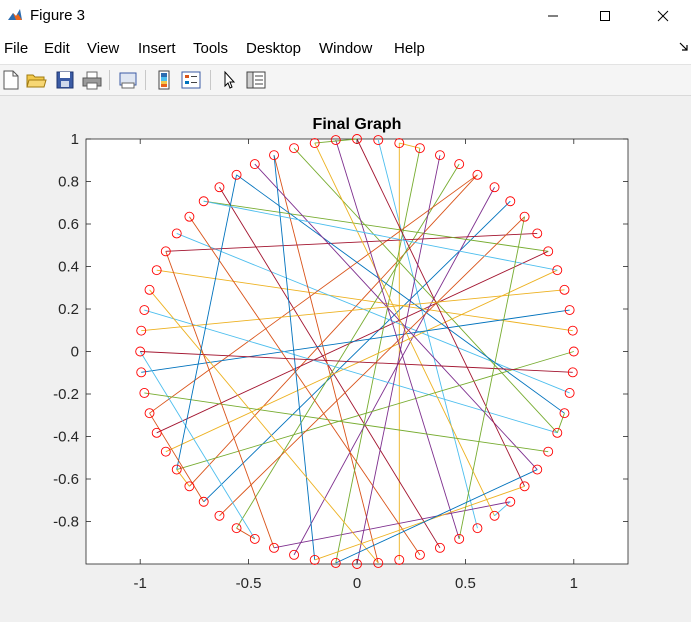  Describe the element at coordinates (145, 80) in the screenshot. I see `toolbar-separator` at that location.